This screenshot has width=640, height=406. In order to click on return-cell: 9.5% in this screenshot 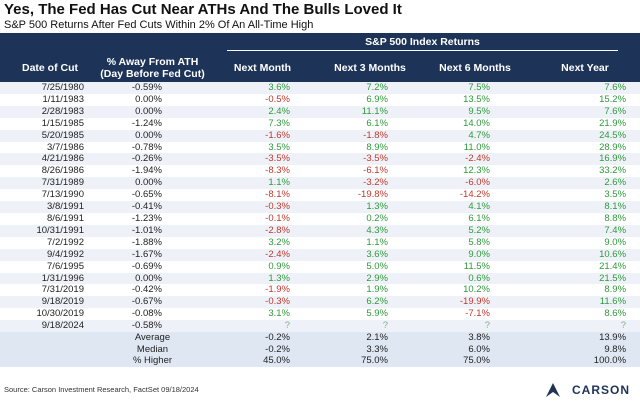, I will do `click(475, 111)`.